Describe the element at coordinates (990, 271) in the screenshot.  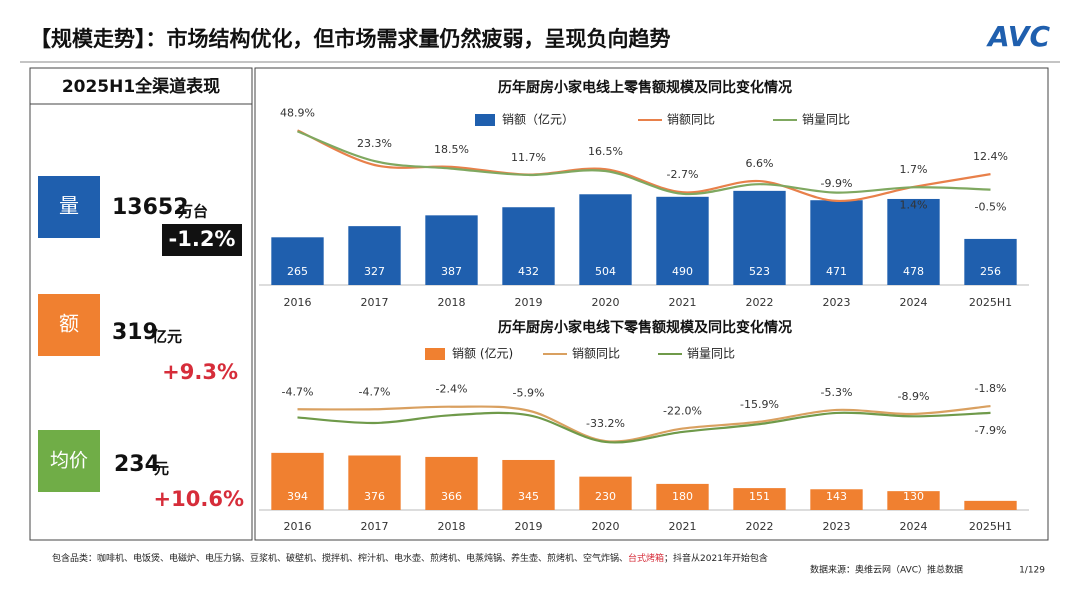
I see `bar-value-label: 256` at that location.